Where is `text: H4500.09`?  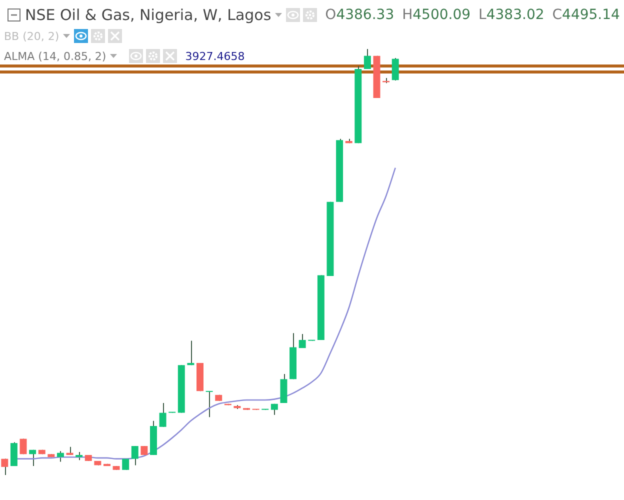
text: H4500.09 is located at coordinates (436, 15).